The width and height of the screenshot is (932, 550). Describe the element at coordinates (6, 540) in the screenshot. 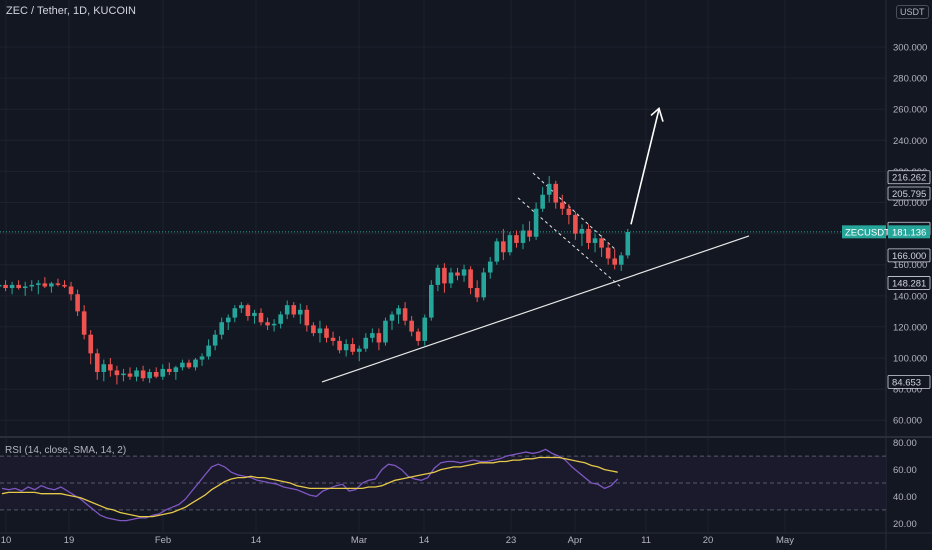

I see `time-tick-label: 10` at that location.